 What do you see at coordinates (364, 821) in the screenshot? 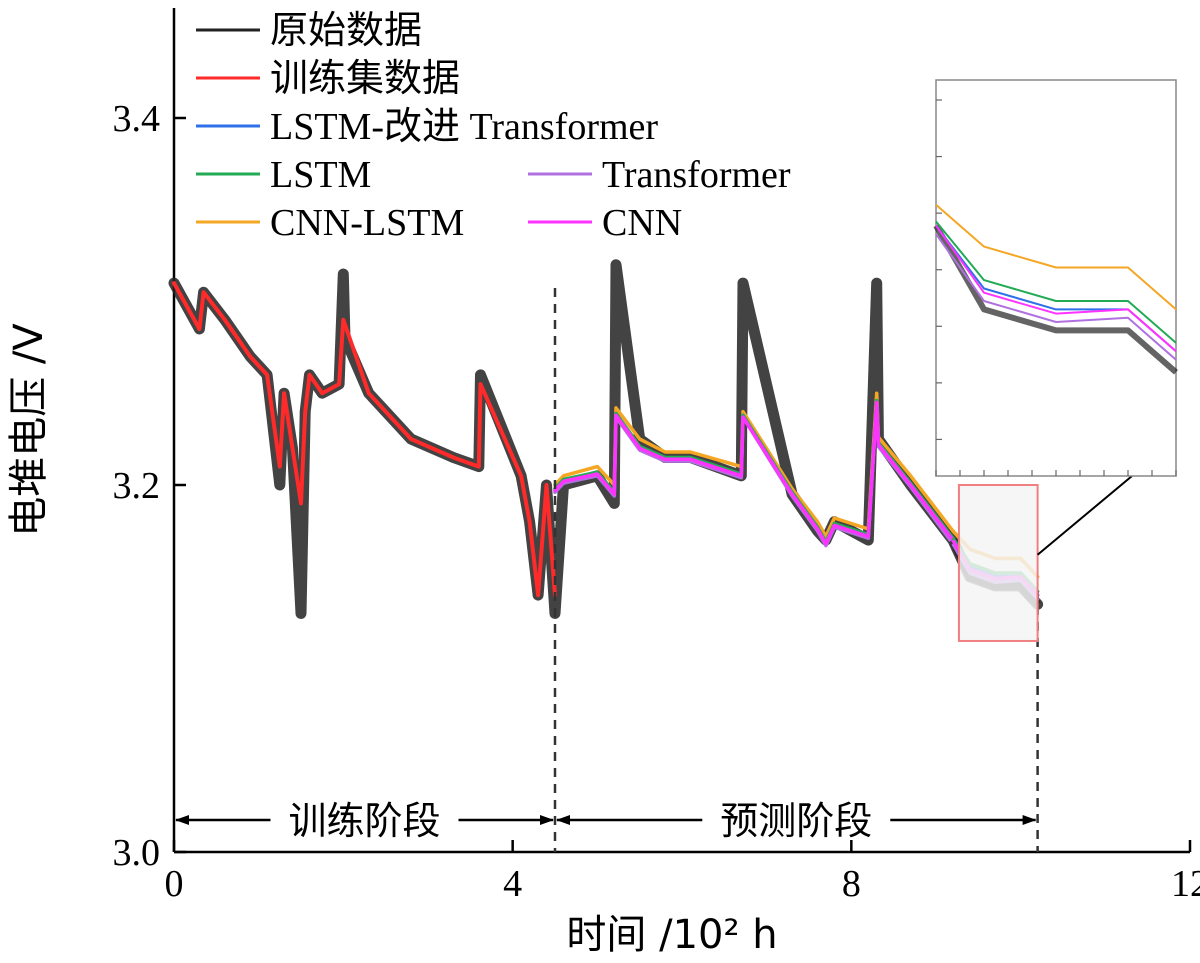
I see `phase-label-0: 训练阶段` at bounding box center [364, 821].